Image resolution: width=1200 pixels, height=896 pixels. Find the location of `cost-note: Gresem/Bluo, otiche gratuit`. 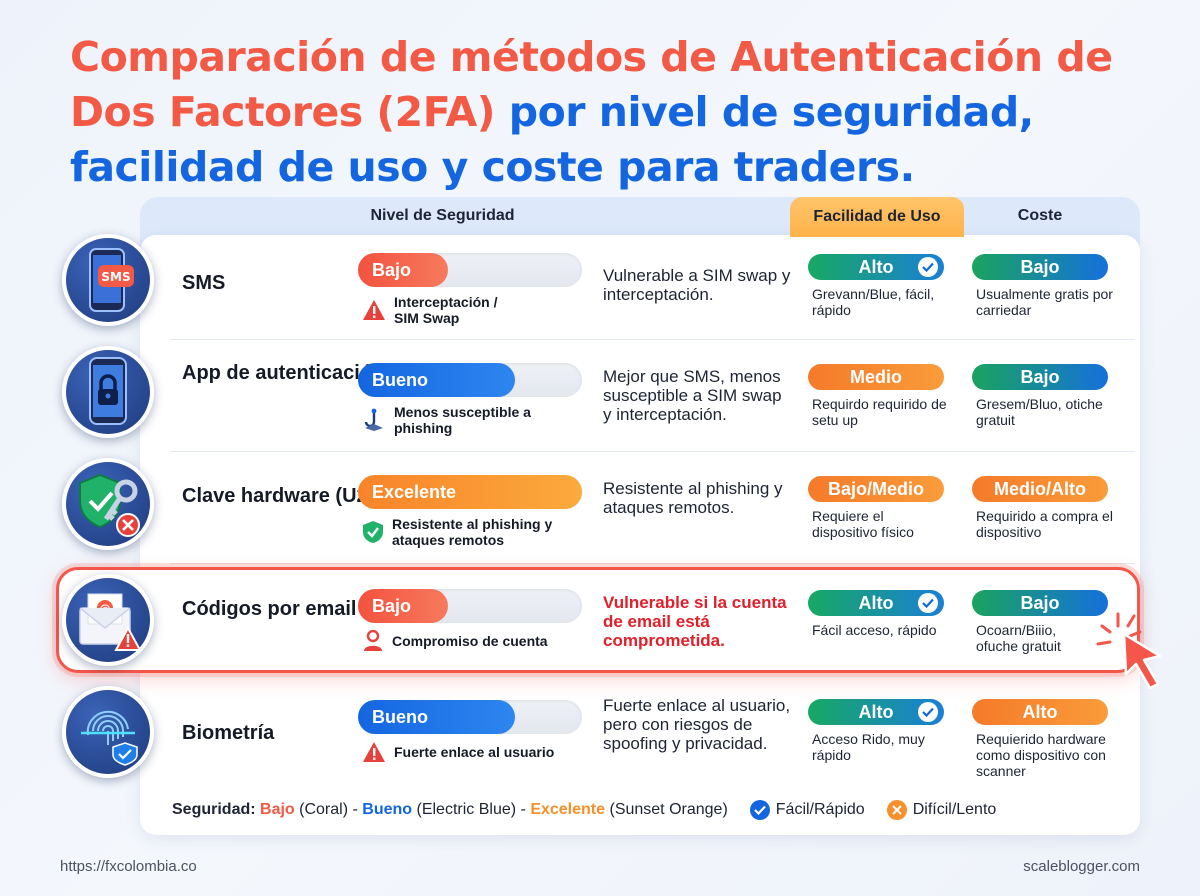

cost-note: Gresem/Bluo, otiche gratuit is located at coordinates (1039, 412).